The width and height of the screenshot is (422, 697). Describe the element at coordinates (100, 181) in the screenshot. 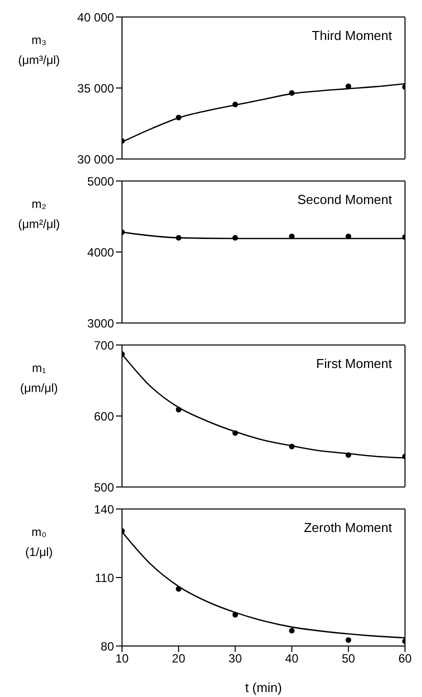

I see `y-tick-label: 5000` at that location.